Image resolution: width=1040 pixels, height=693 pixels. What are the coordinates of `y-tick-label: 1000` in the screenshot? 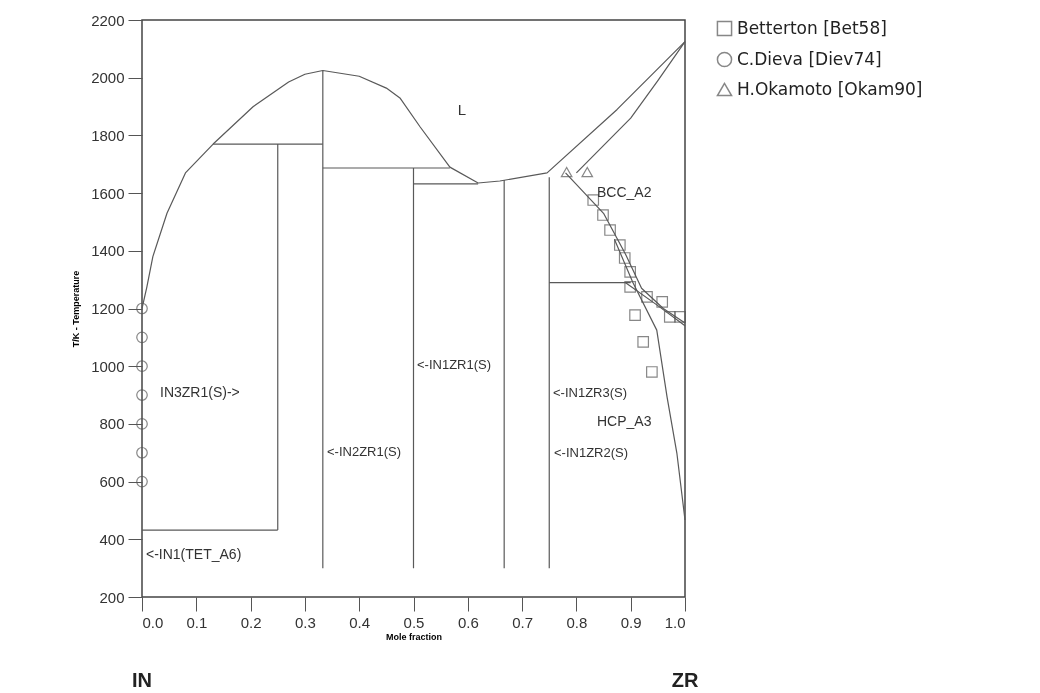 It's located at (108, 366).